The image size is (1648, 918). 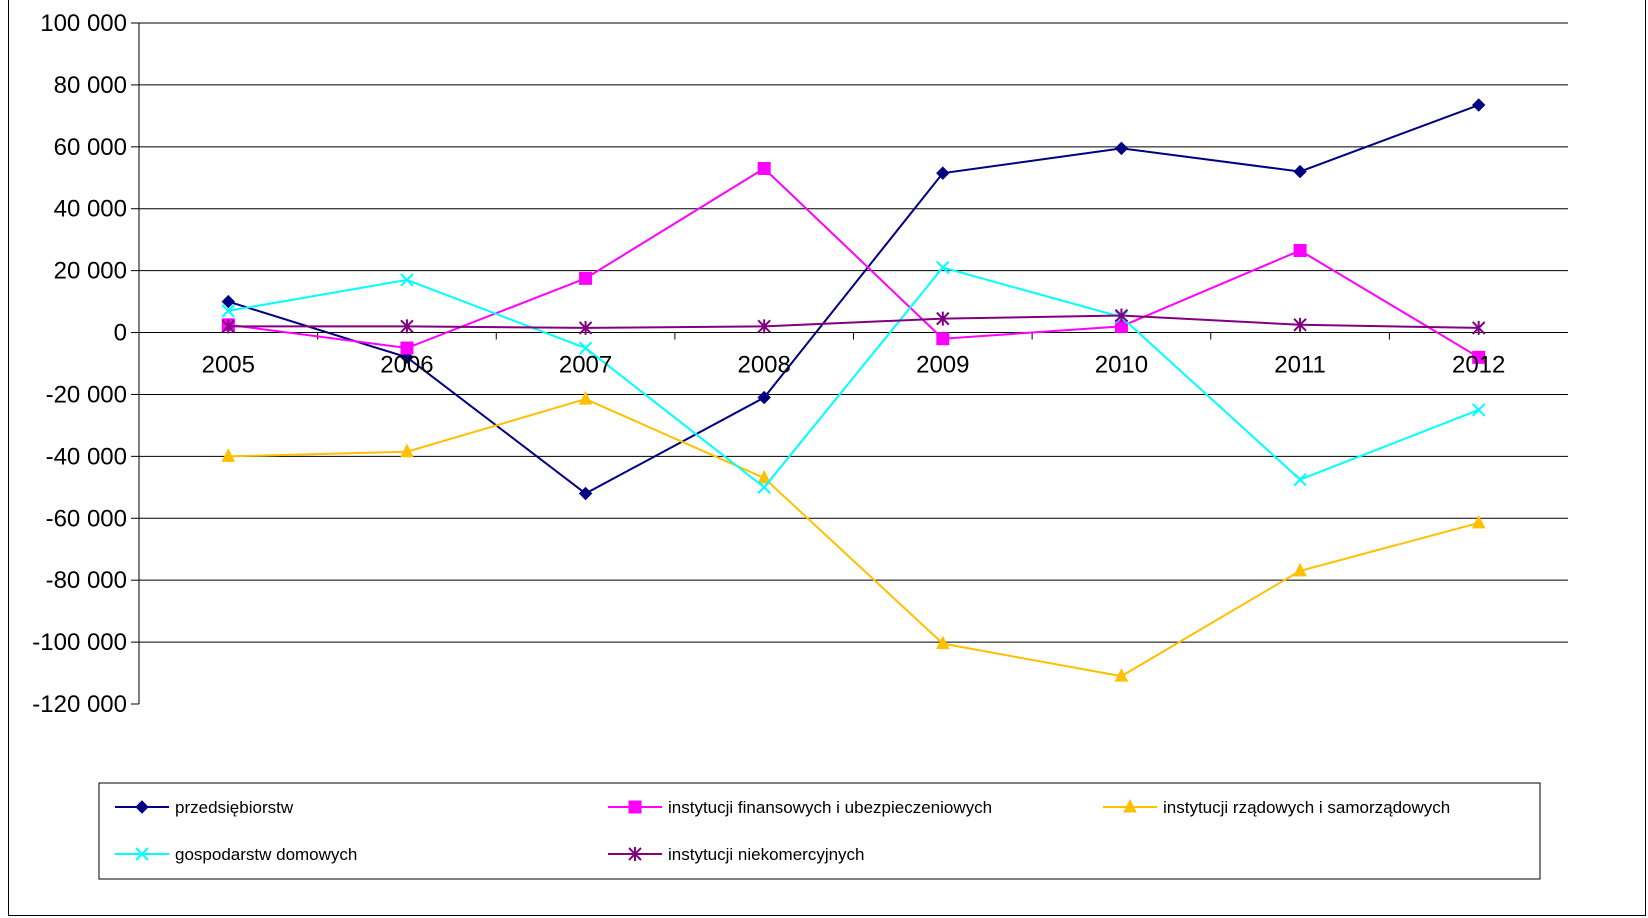 I want to click on x-tick-label: 2010, so click(x=1121, y=365).